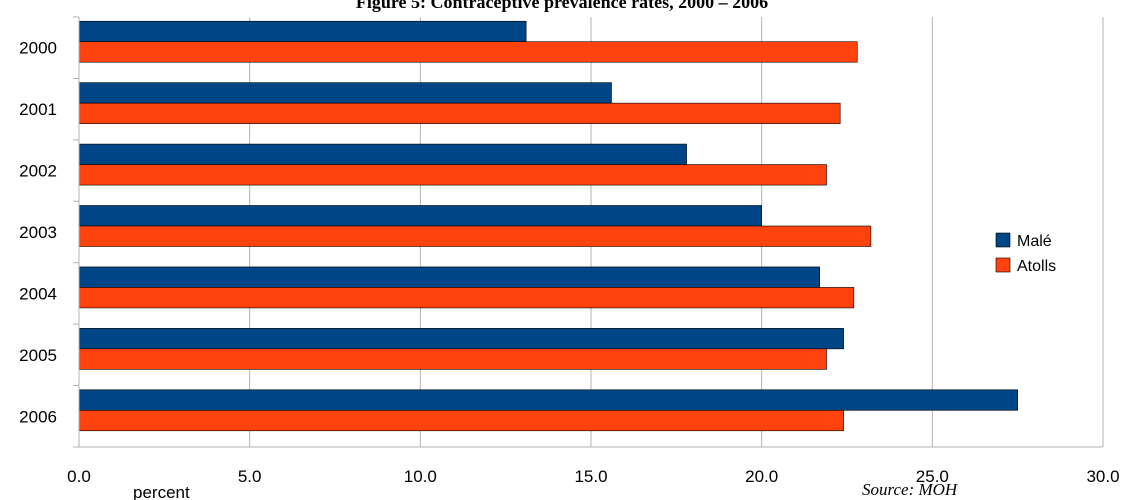 The image size is (1125, 500). What do you see at coordinates (459, 113) in the screenshot?
I see `bar-atolls-2001` at bounding box center [459, 113].